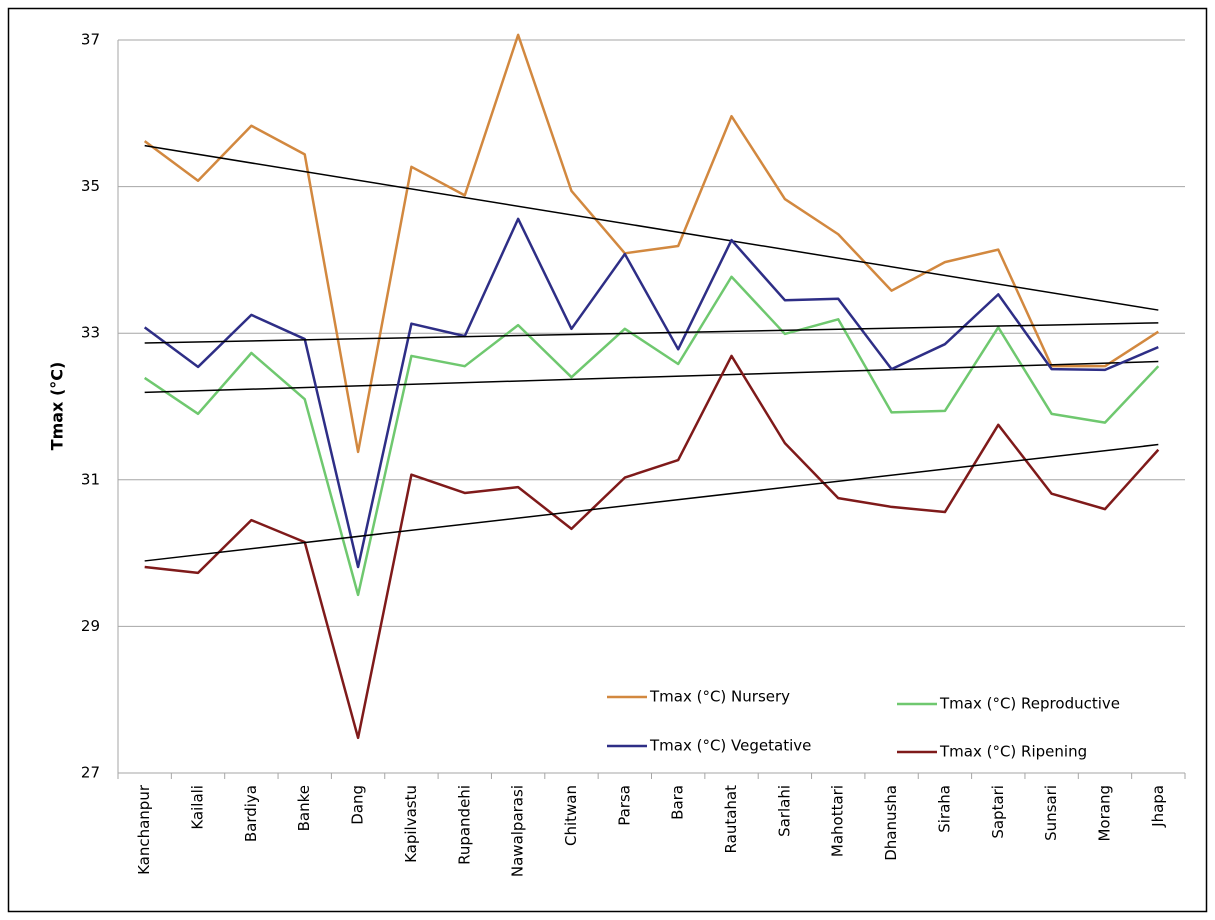  I want to click on x-tick-label: Mahottari, so click(838, 821).